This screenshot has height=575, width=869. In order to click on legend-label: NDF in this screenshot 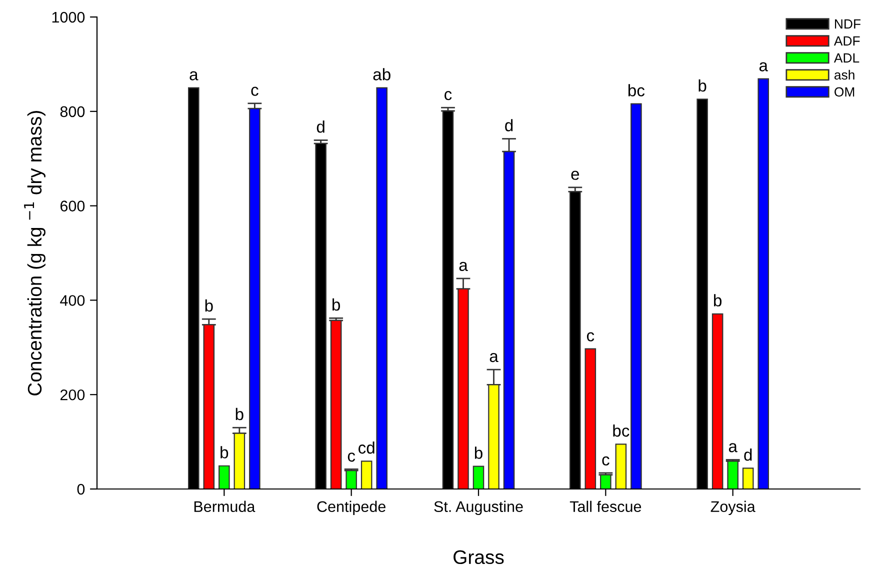, I will do `click(848, 24)`.